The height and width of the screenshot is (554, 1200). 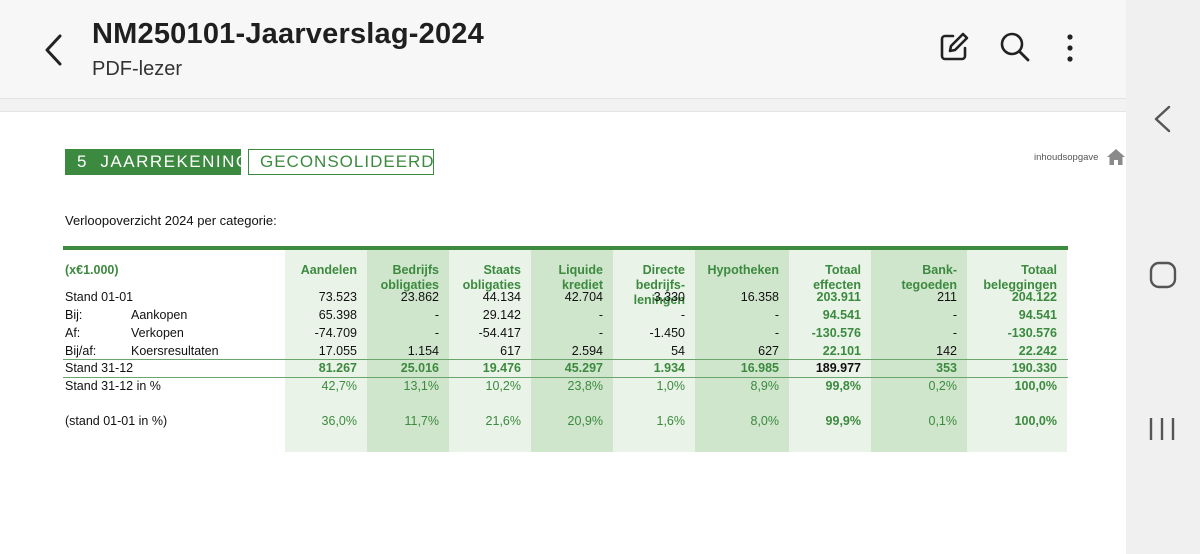 I want to click on table-cell: 22.242, so click(x=1037, y=351).